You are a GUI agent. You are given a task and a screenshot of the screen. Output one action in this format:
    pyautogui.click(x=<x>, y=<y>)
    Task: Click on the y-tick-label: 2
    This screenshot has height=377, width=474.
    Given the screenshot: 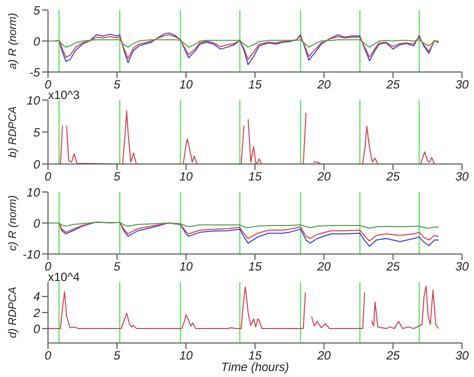 What is the action you would take?
    pyautogui.click(x=36, y=313)
    